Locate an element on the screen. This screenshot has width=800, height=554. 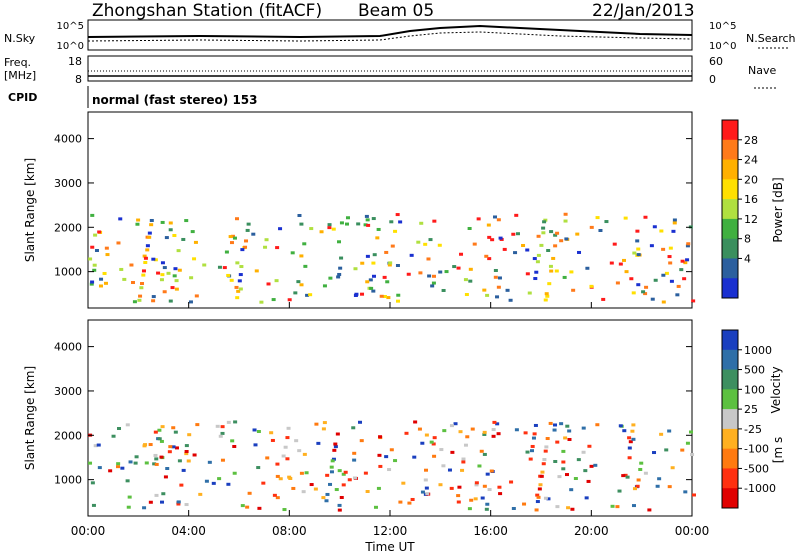
power-colorbar-tick-label: 20 is located at coordinates (751, 179).